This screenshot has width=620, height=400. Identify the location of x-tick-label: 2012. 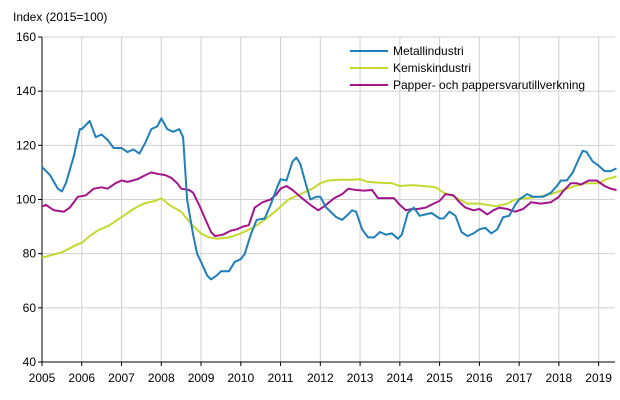
(320, 378).